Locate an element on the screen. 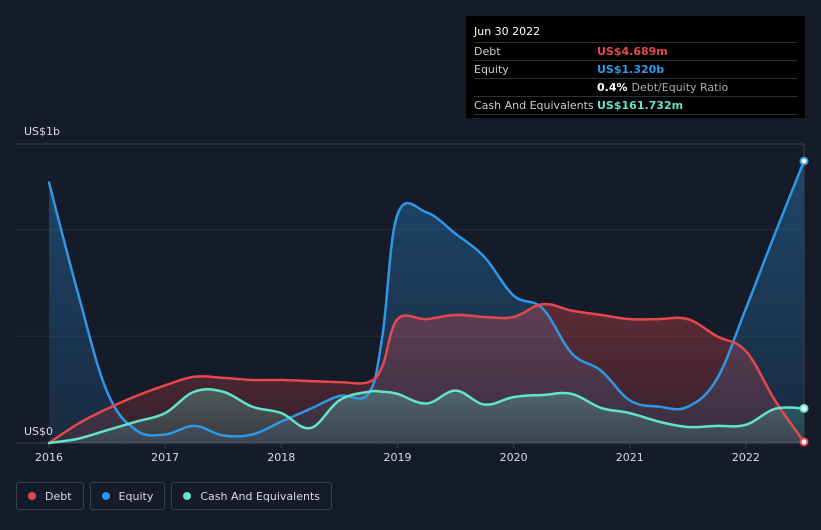 This screenshot has width=821, height=530. legend-item-cash: Cash And Equivalents is located at coordinates (251, 496).